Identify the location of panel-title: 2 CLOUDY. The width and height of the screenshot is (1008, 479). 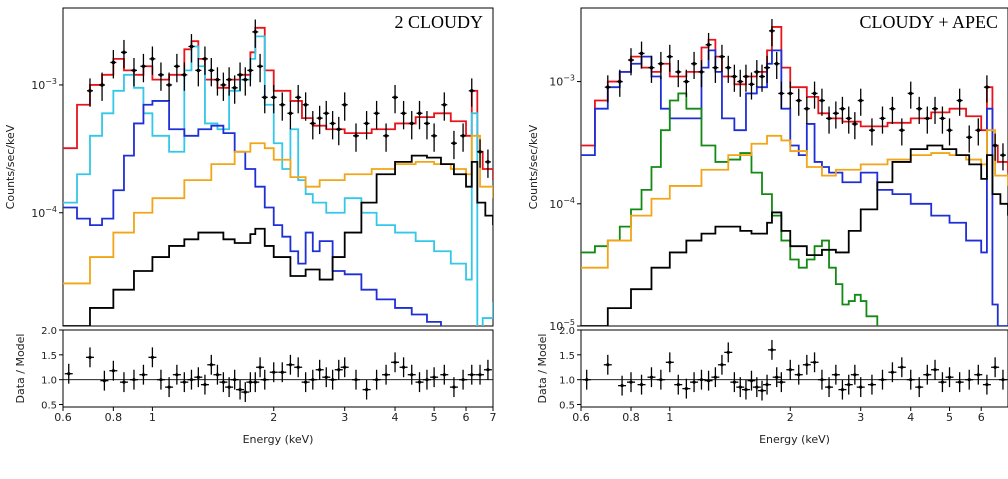
(439, 22).